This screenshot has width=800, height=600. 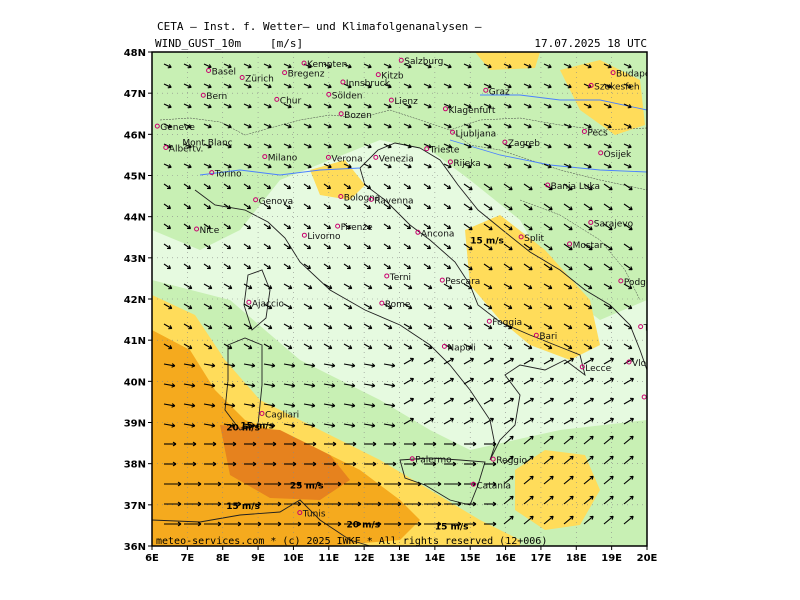 I want to click on city-firenze: Firenze, so click(x=354, y=228).